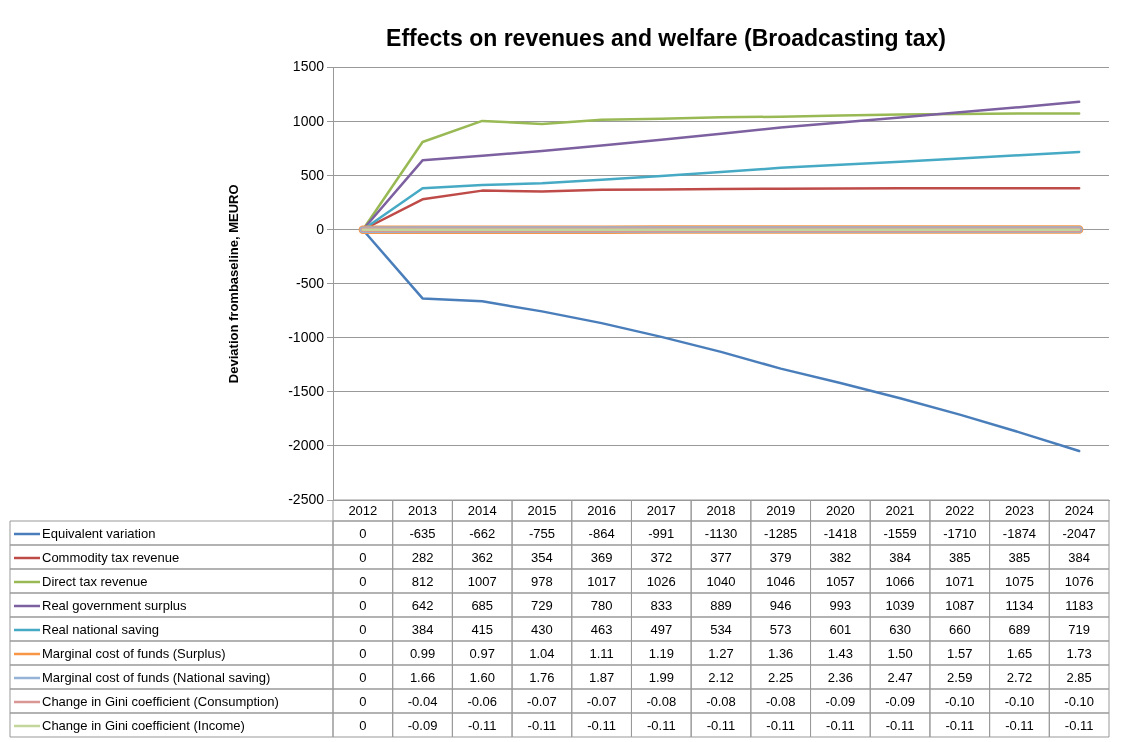 The image size is (1129, 742). Describe the element at coordinates (134, 653) in the screenshot. I see `legend-label: Marginal cost of funds (Surplus)` at that location.